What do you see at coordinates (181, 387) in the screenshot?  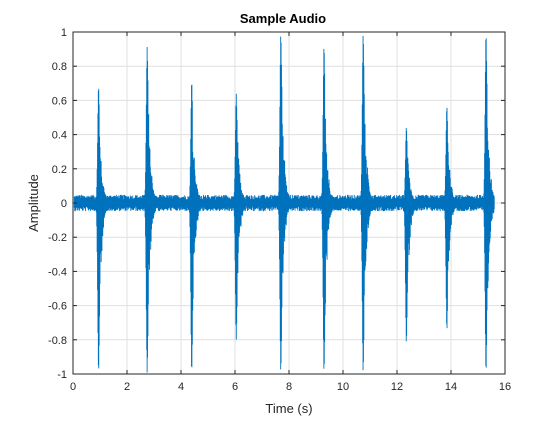 I see `x-tick-label: 4` at bounding box center [181, 387].